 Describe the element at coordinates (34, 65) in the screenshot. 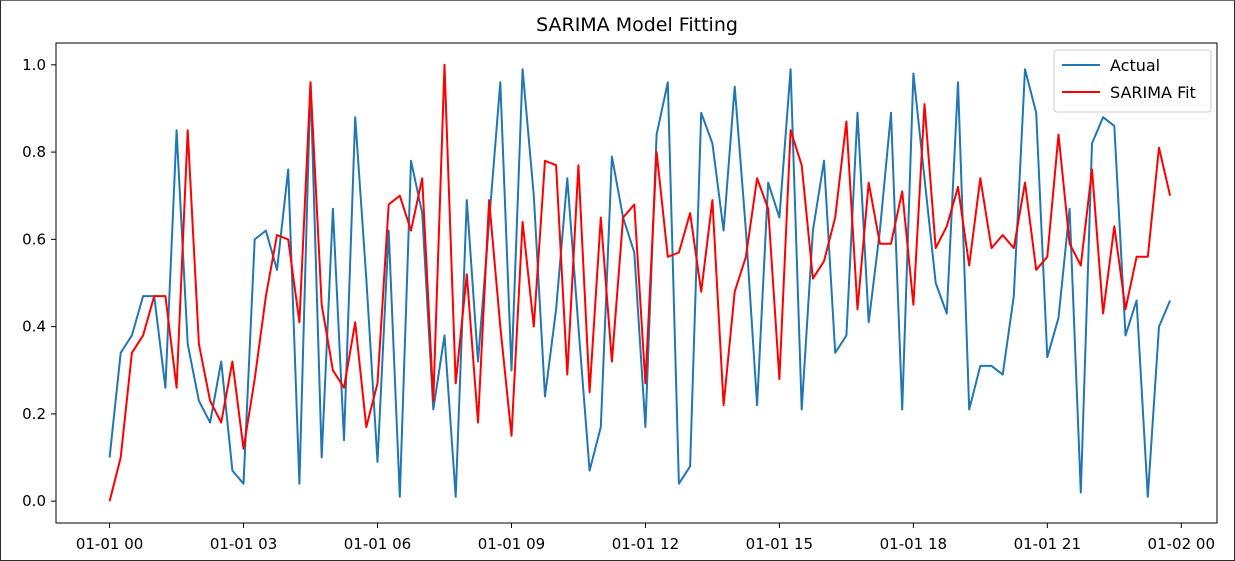

I see `y-tick-label: 1.0` at that location.